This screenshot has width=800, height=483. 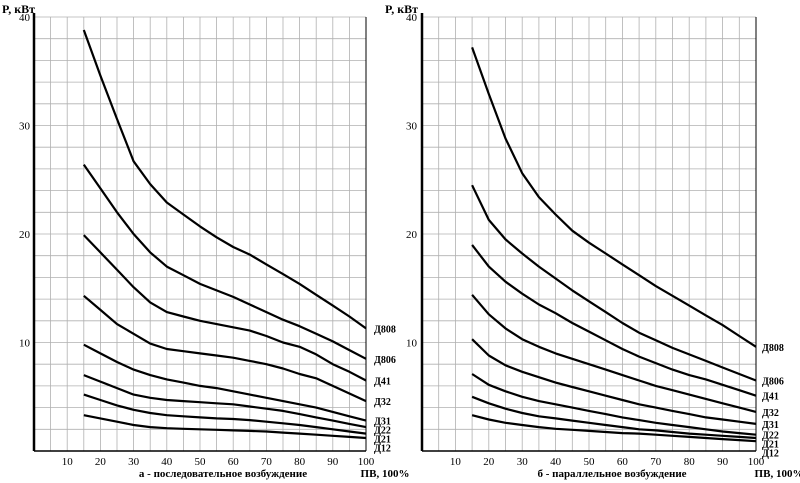 I want to click on series-line--12-a, so click(x=225, y=427).